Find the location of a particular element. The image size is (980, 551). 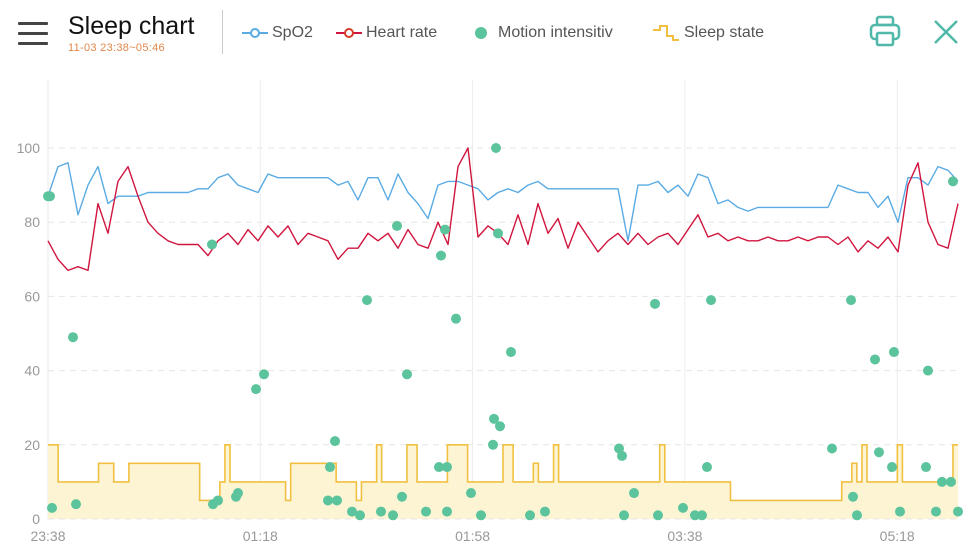

legend-heart-rate: Heart rate is located at coordinates (386, 33).